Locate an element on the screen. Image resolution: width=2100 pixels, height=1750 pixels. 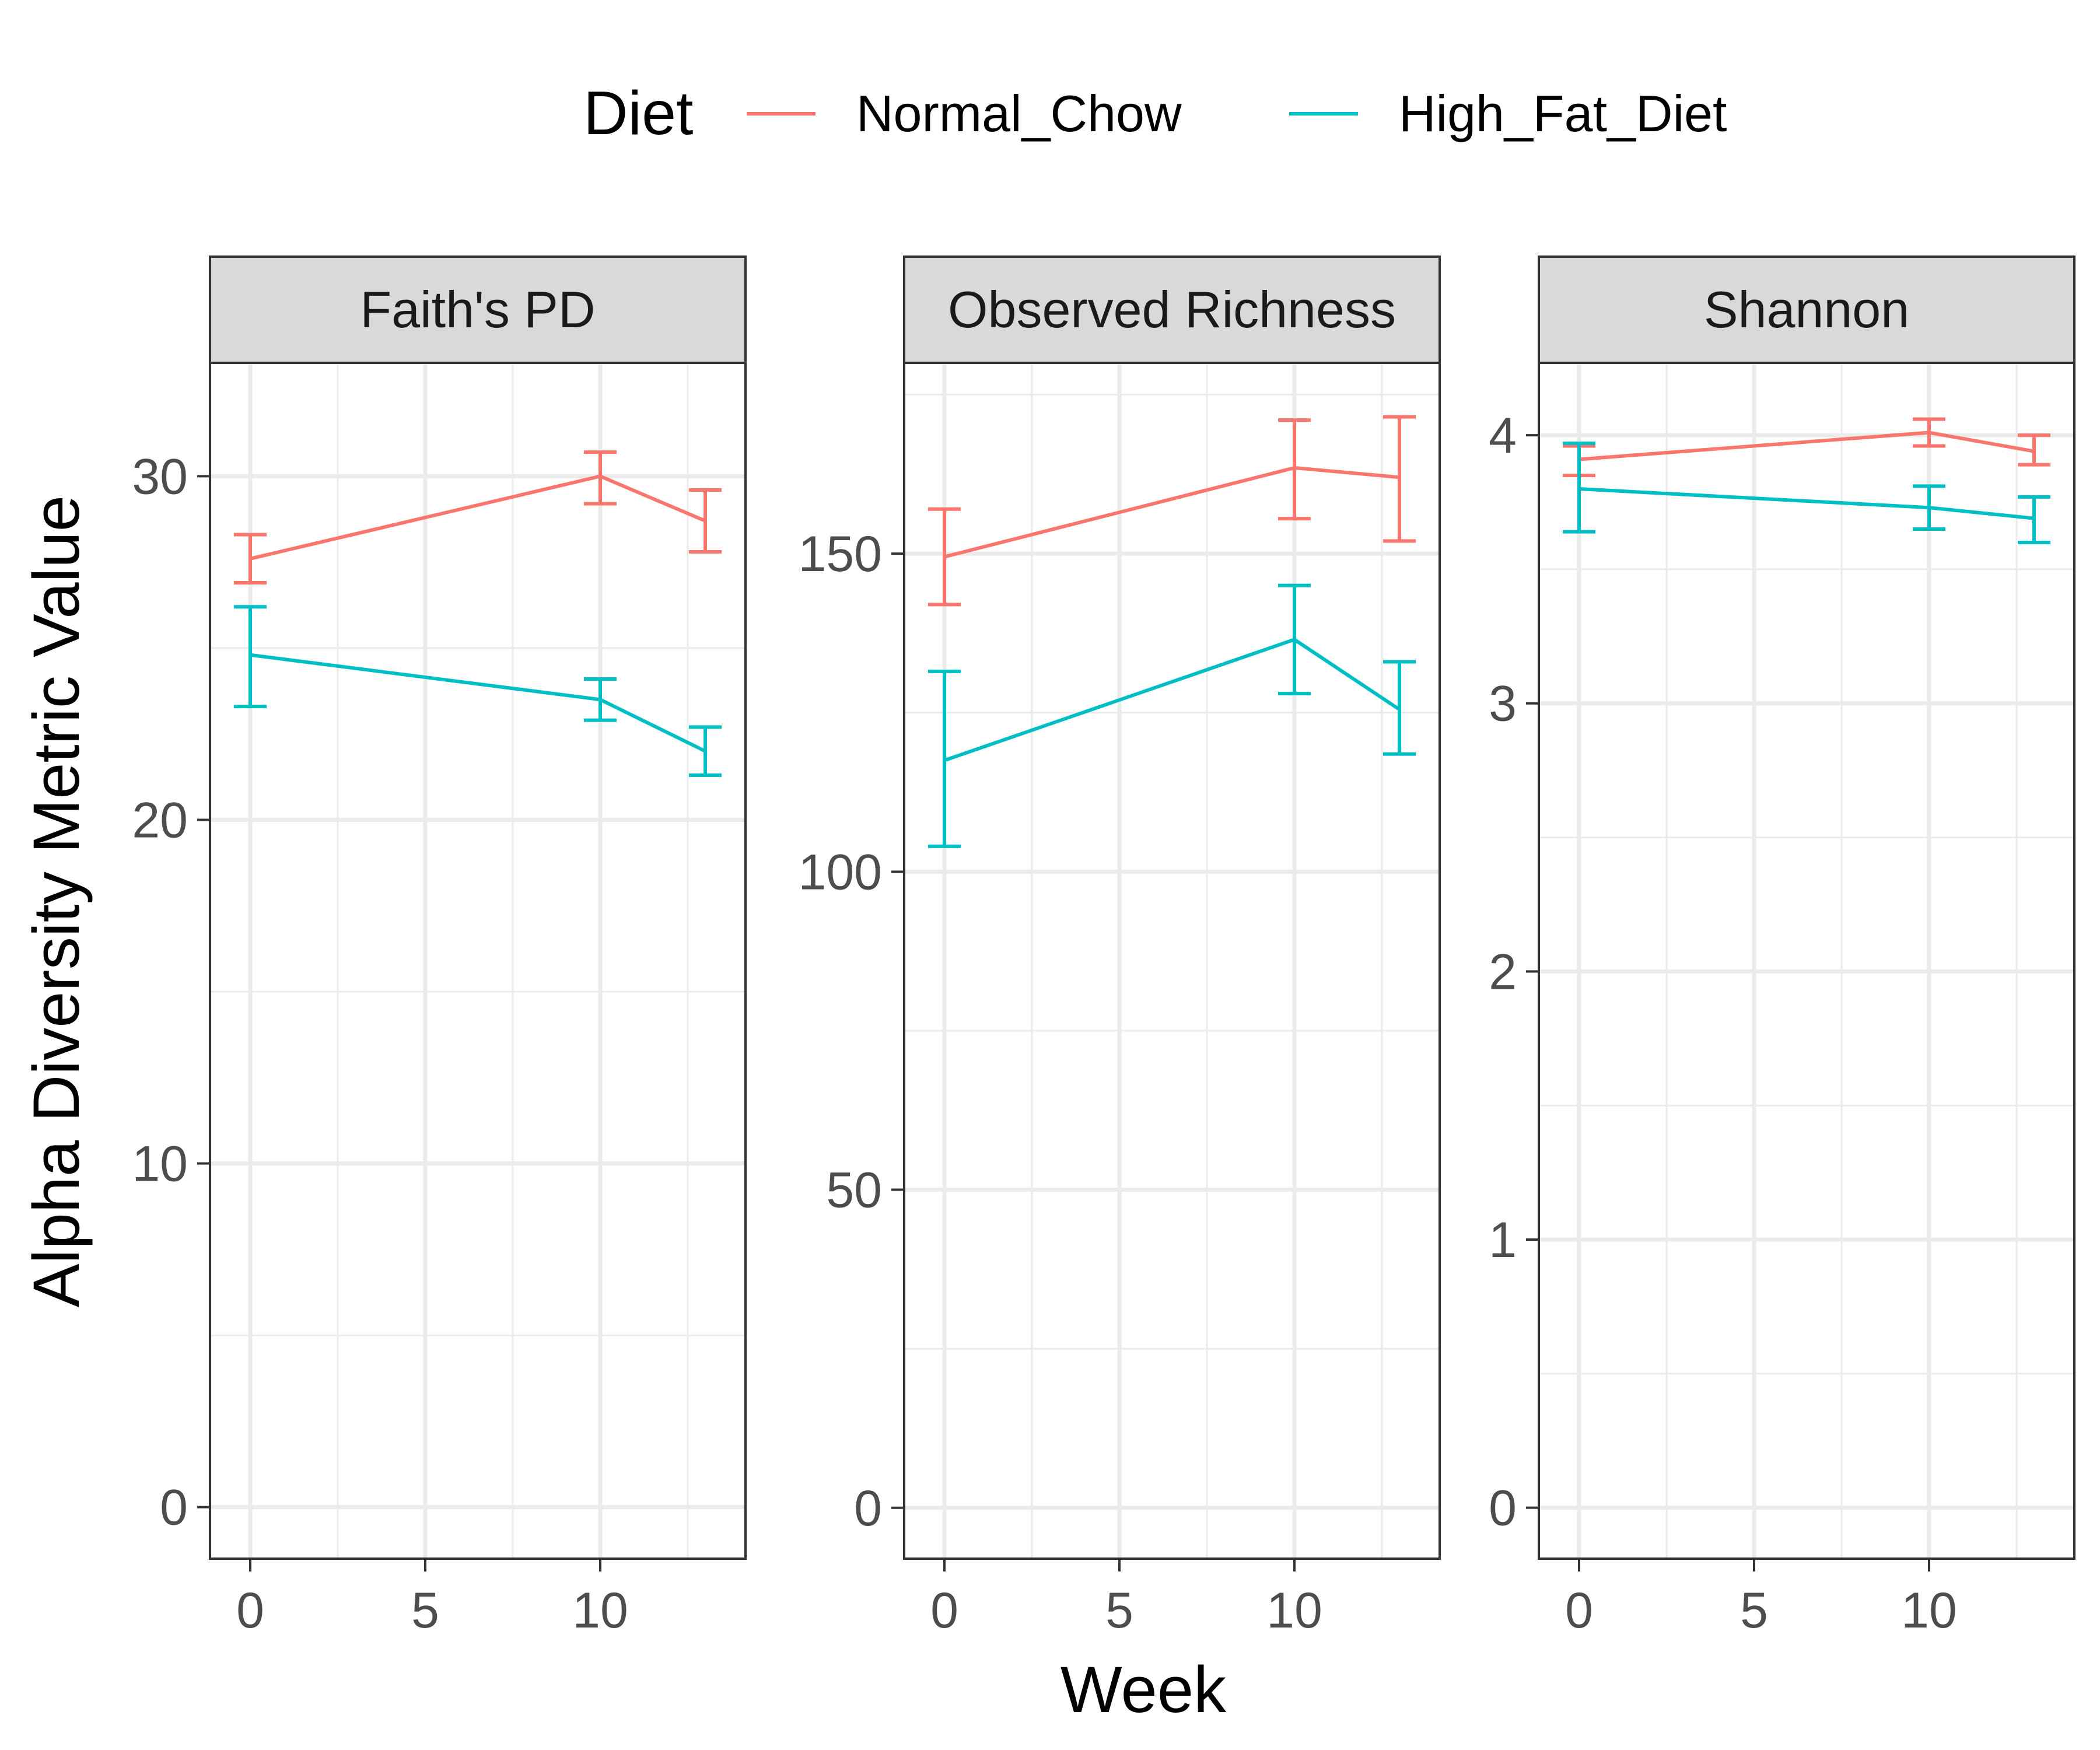
x-axis-title: Week is located at coordinates (1143, 1689).